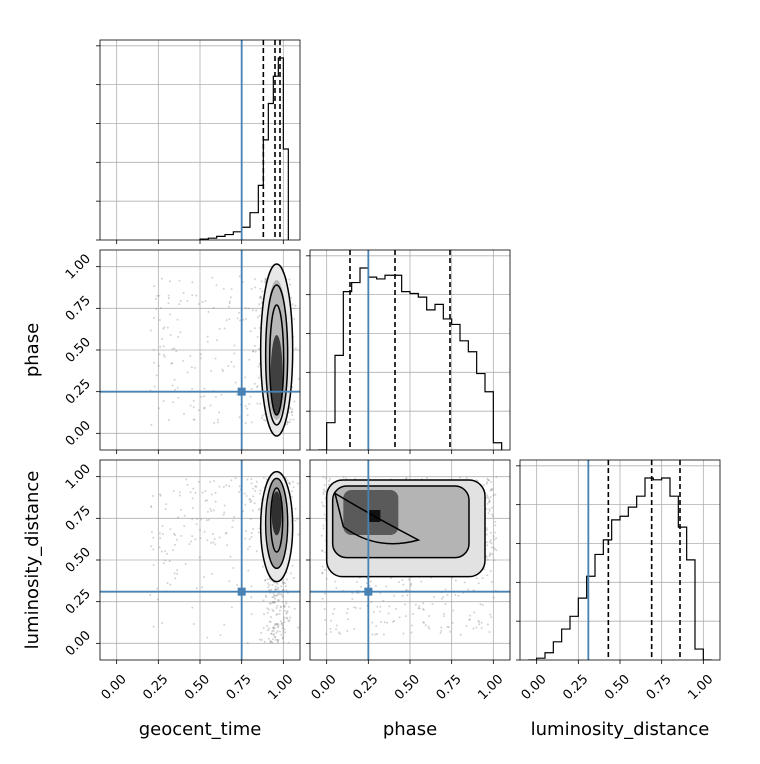  What do you see at coordinates (324, 687) in the screenshot?
I see `x-tick-label: 0.00` at bounding box center [324, 687].